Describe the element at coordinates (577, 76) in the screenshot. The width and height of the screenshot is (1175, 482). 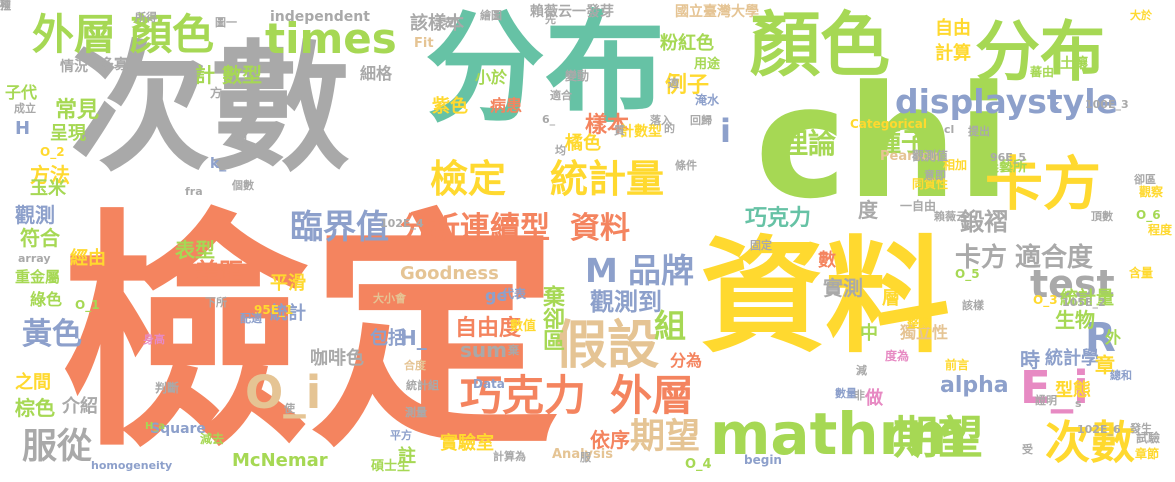
I see `cloud-word: 變動` at that location.